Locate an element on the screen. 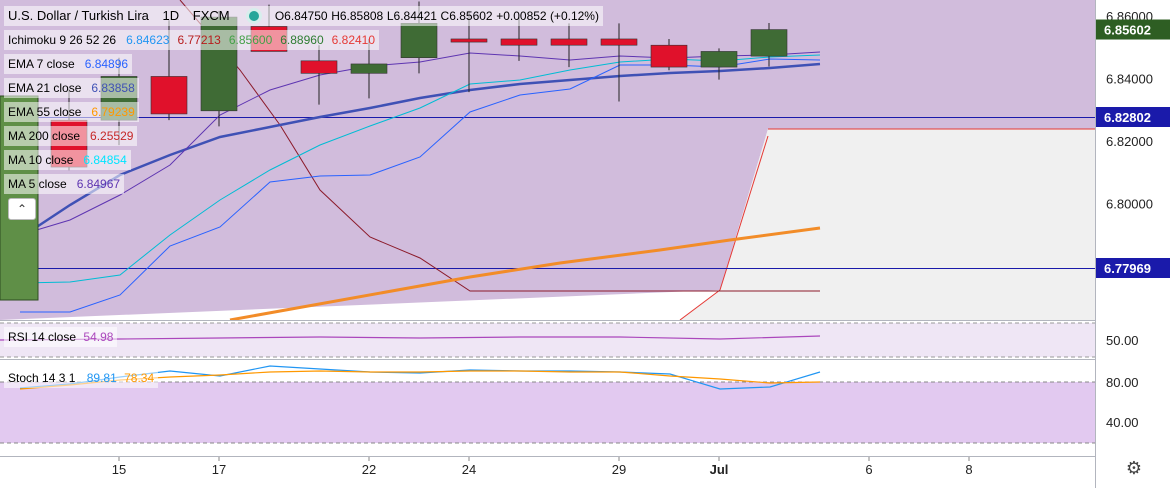 The width and height of the screenshot is (1170, 493). legend-row-1: EMA 7 close 6.84896 is located at coordinates (68, 64).